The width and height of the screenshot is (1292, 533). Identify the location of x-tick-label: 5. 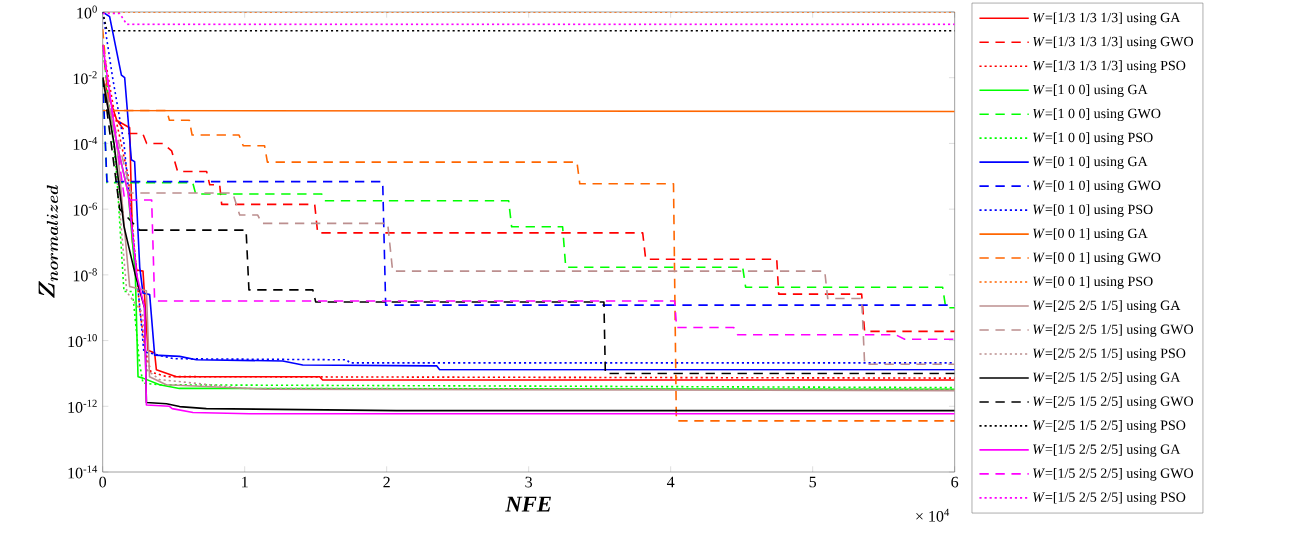
(813, 482).